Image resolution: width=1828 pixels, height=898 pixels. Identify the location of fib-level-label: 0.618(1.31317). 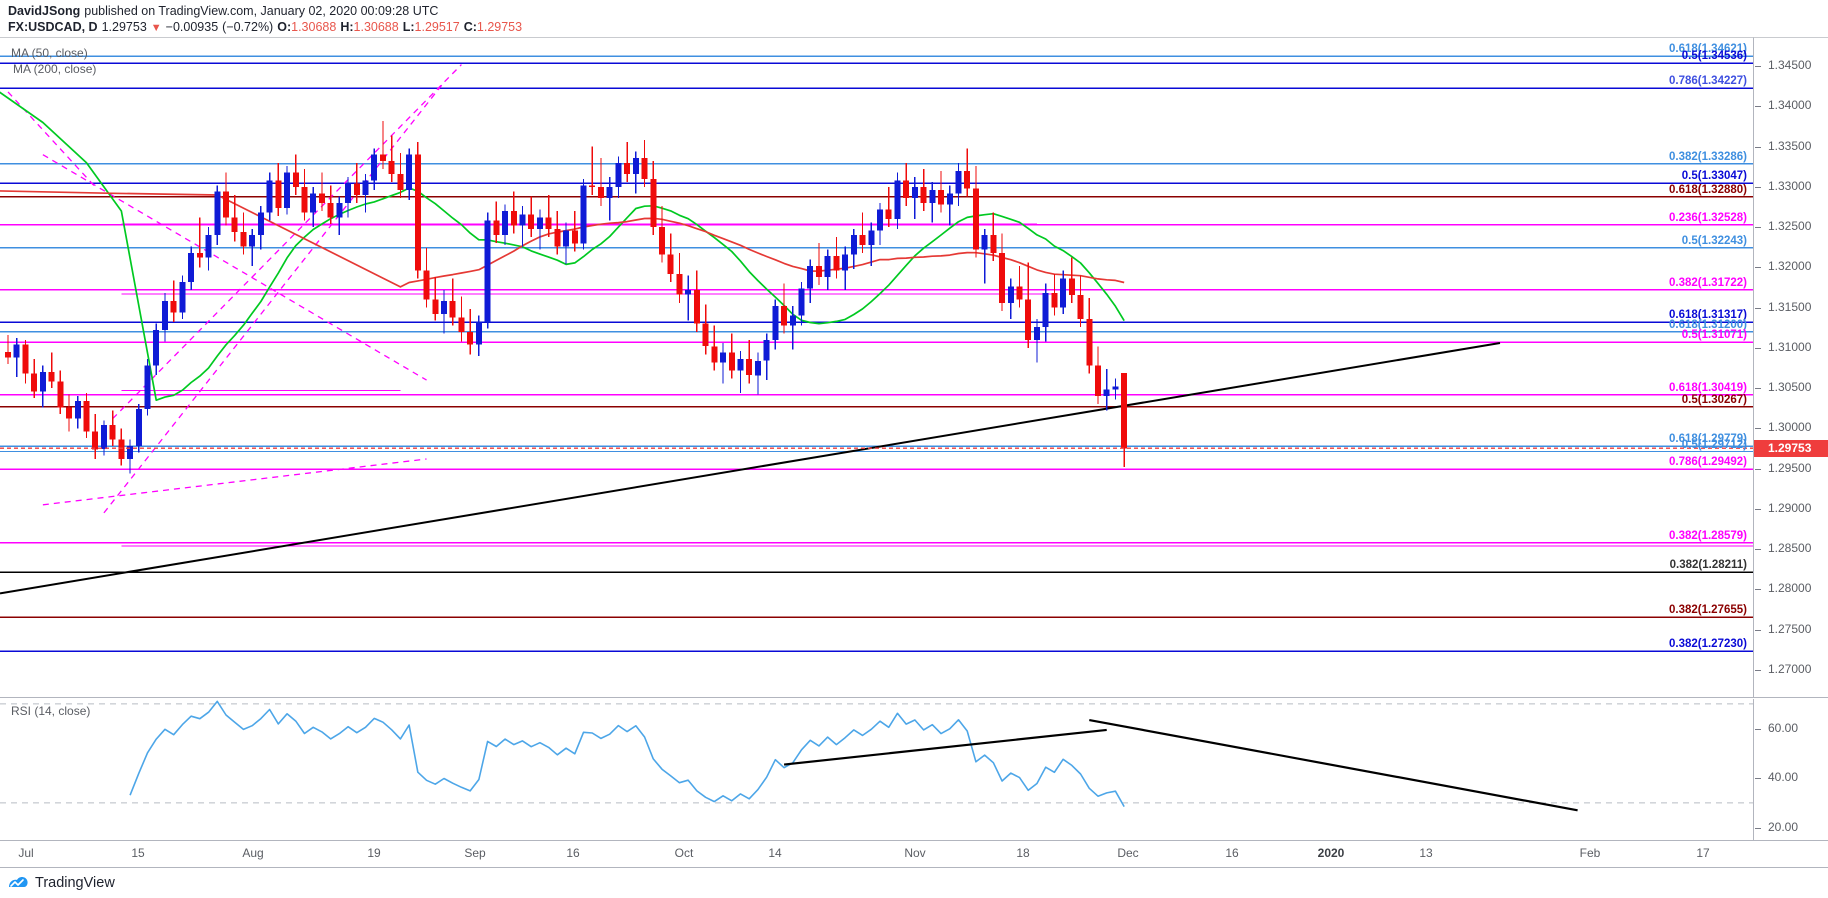
(1707, 315).